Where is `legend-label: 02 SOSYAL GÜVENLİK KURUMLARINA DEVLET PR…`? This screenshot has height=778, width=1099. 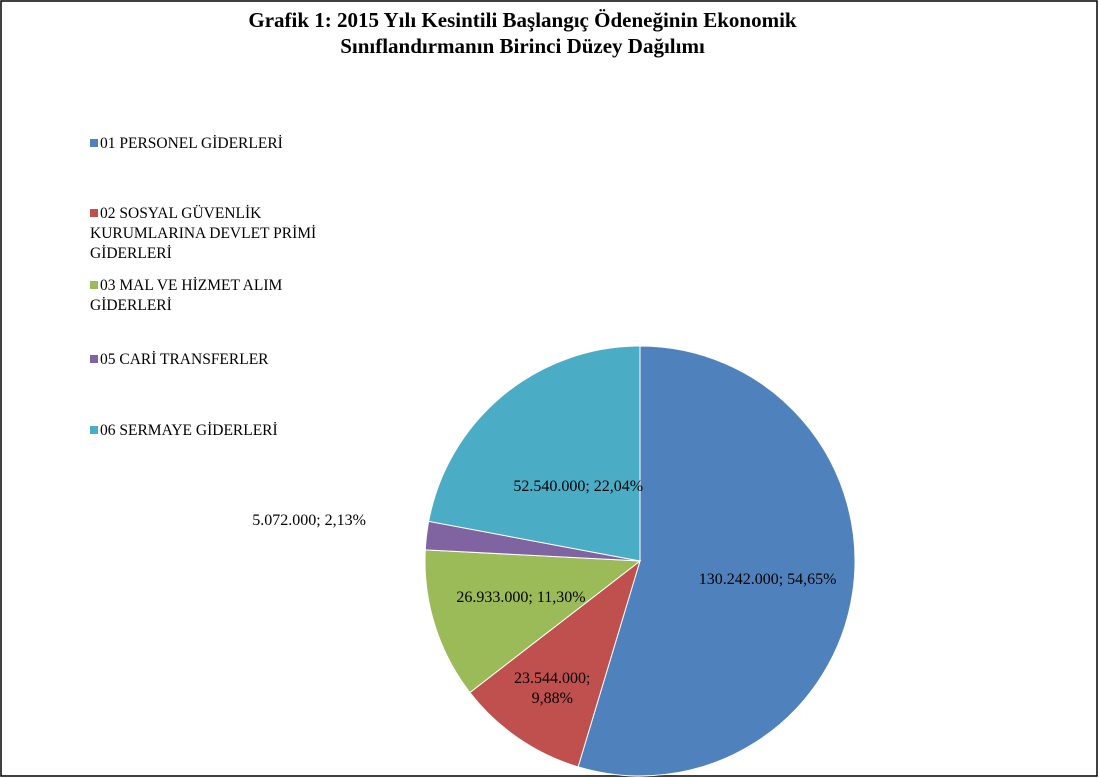
legend-label: 02 SOSYAL GÜVENLİK KURUMLARINA DEVLET PR… is located at coordinates (203, 233).